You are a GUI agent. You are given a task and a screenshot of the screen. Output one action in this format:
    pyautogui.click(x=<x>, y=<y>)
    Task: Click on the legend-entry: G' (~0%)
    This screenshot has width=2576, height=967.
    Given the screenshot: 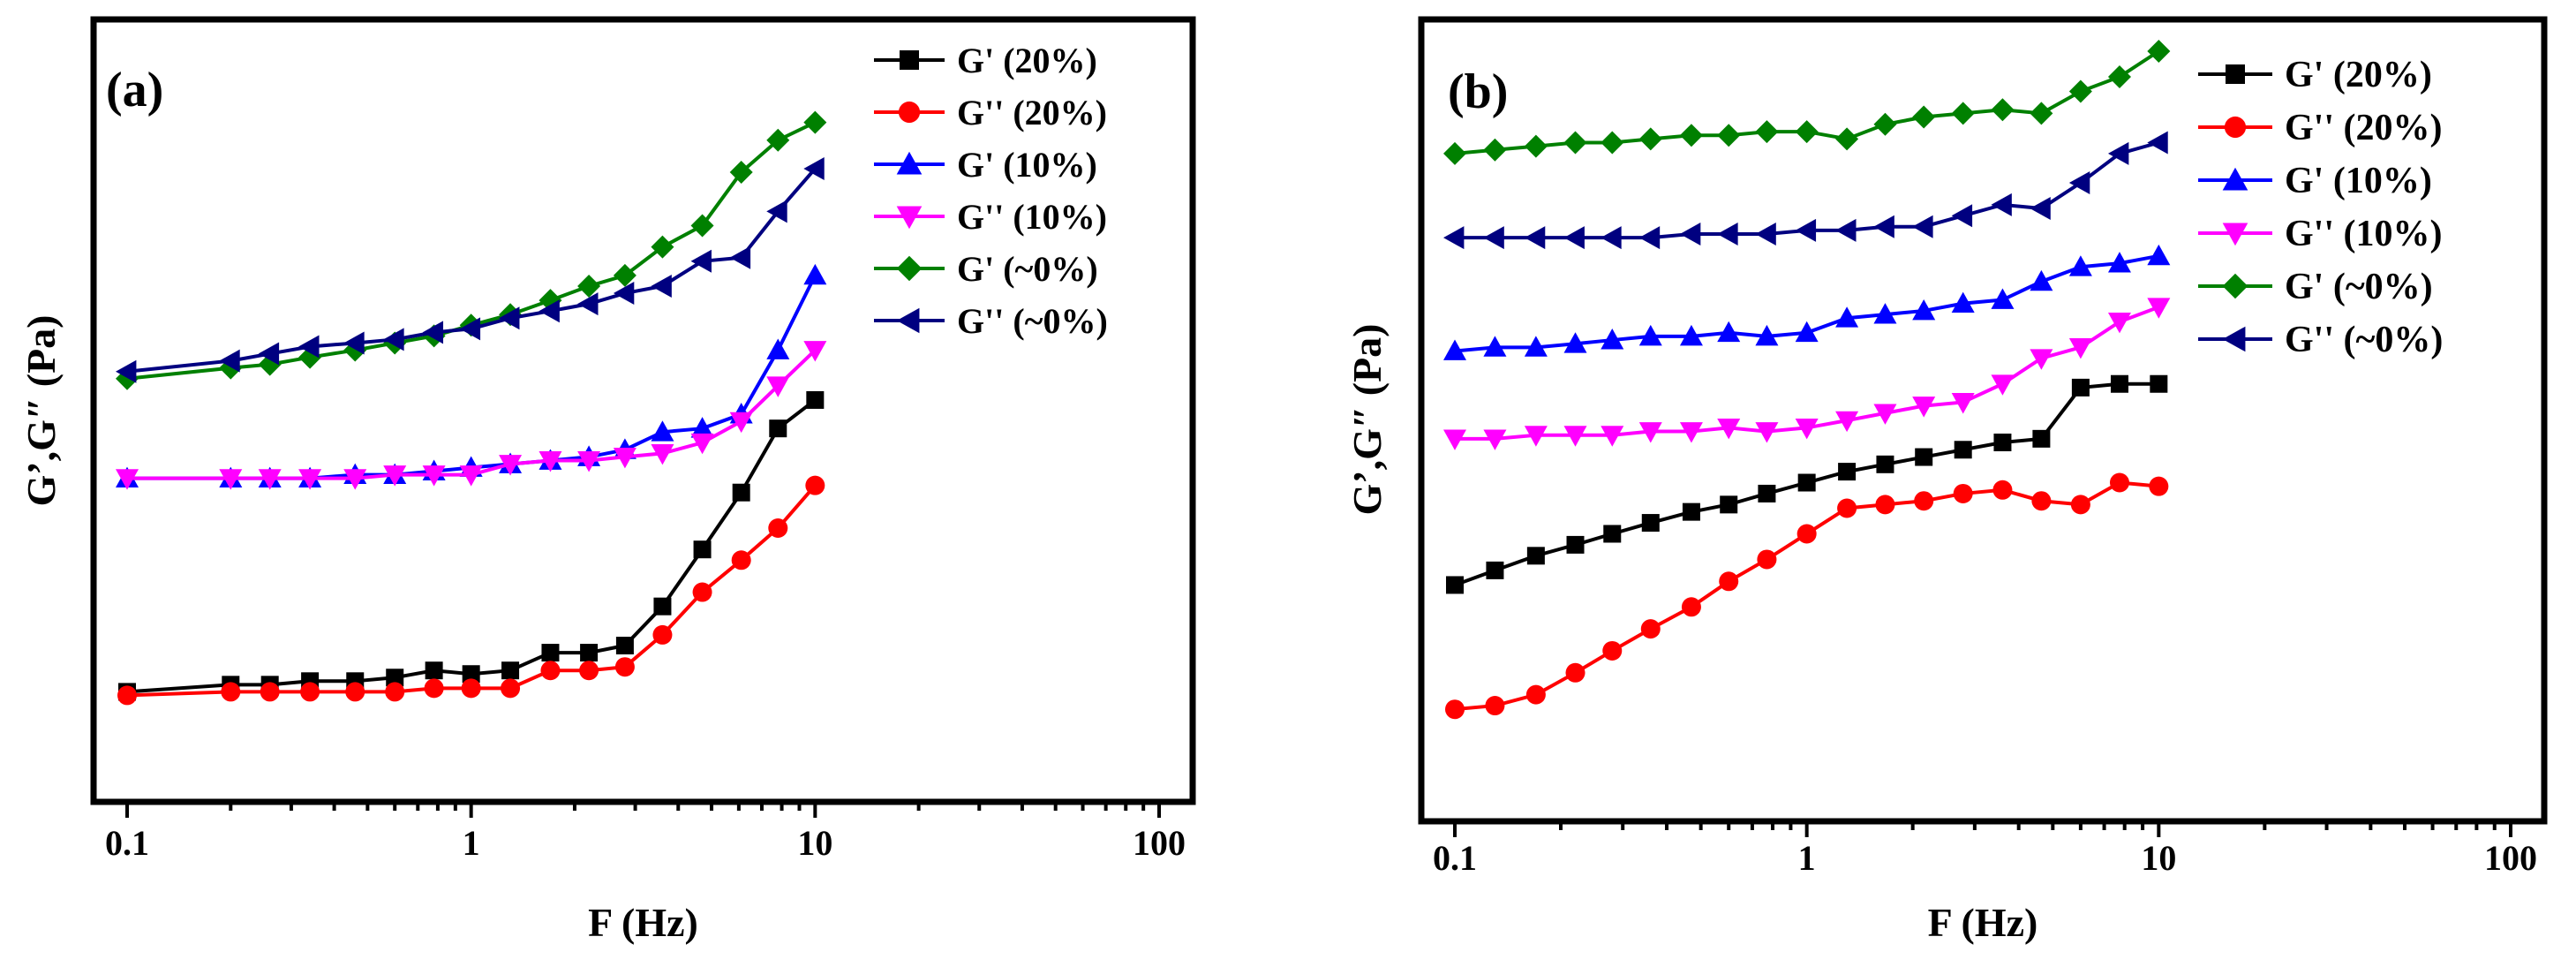 What is the action you would take?
    pyautogui.click(x=2359, y=287)
    